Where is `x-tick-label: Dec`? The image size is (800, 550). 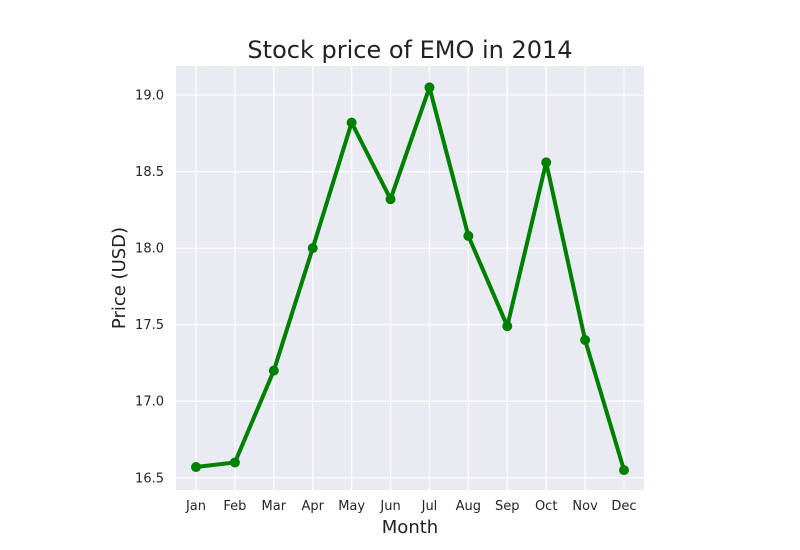
x-tick-label: Dec is located at coordinates (623, 506).